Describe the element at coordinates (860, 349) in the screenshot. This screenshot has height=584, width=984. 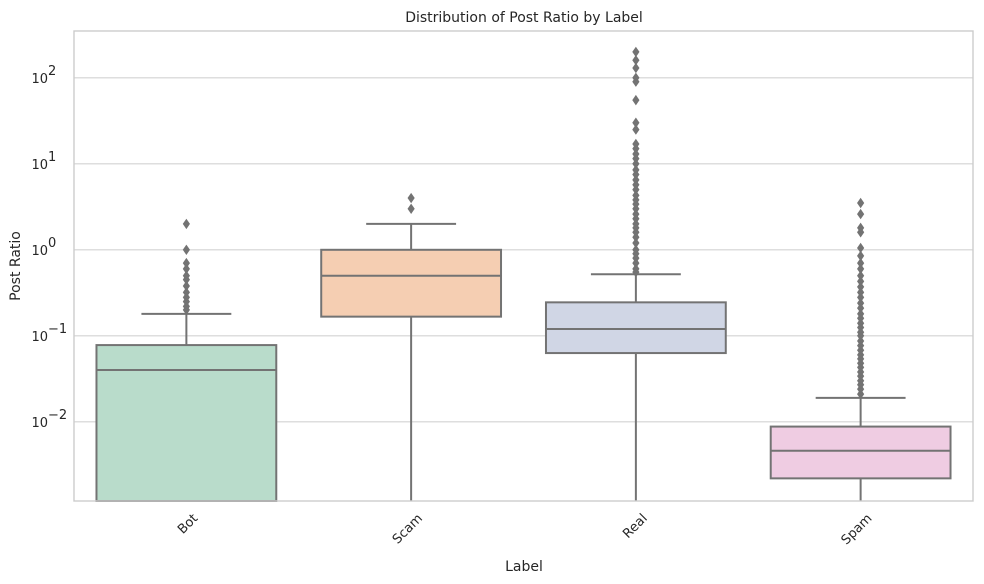
I see `box-group-spam` at that location.